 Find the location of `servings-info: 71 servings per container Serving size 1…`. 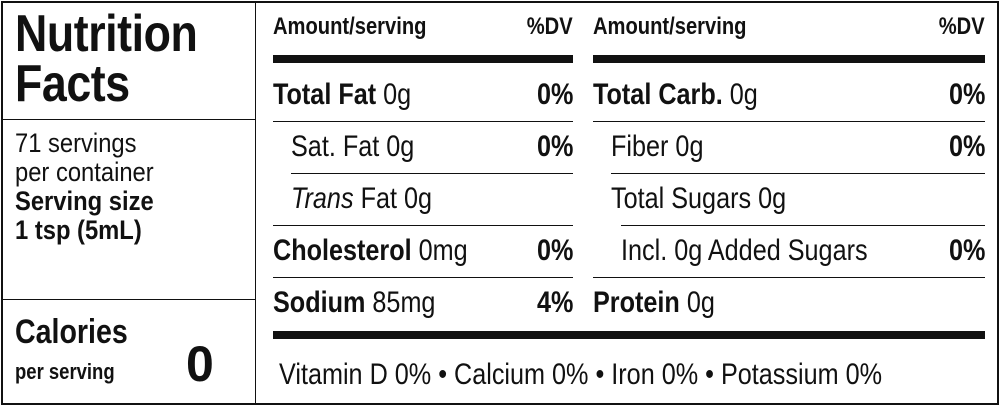

servings-info: 71 servings per container Serving size 1… is located at coordinates (94, 187).